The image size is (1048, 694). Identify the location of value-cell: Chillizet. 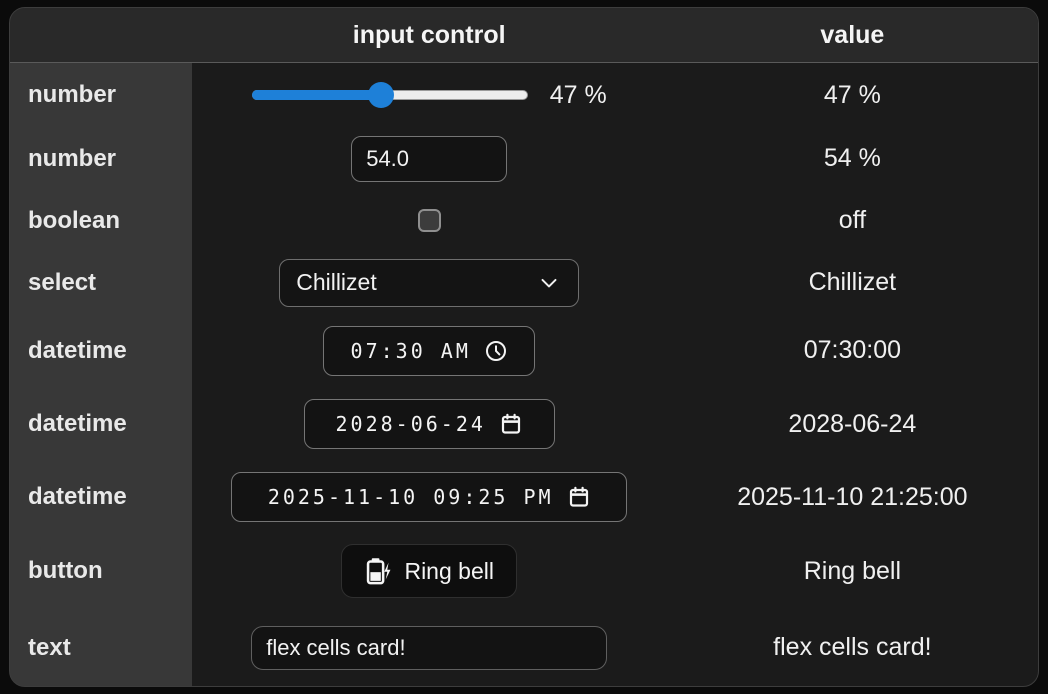
(852, 282).